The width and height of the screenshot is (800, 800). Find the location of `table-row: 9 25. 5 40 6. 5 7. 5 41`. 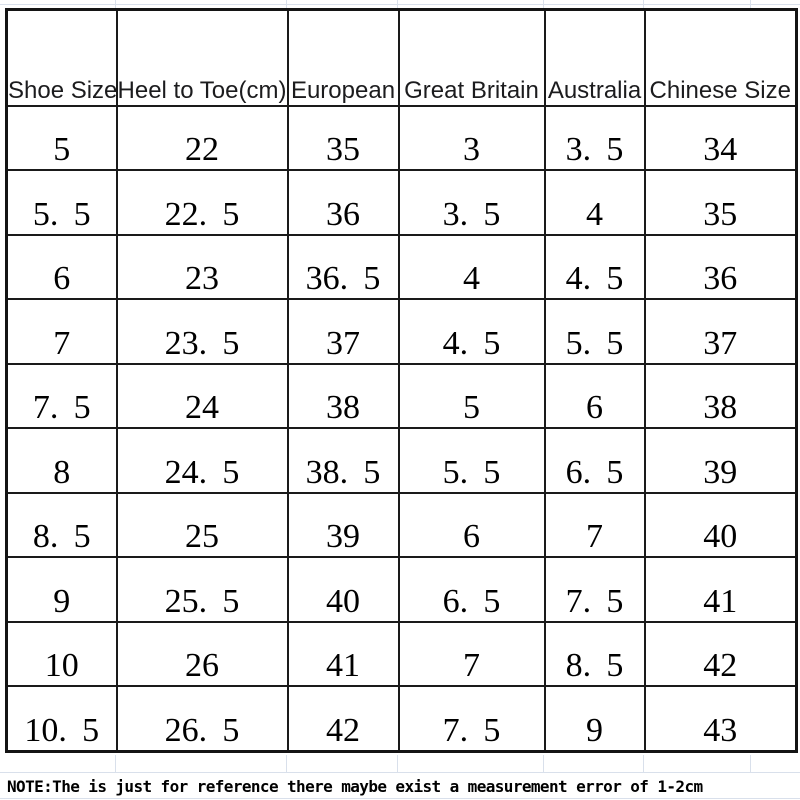

table-row: 9 25. 5 40 6. 5 7. 5 41 is located at coordinates (401, 589).